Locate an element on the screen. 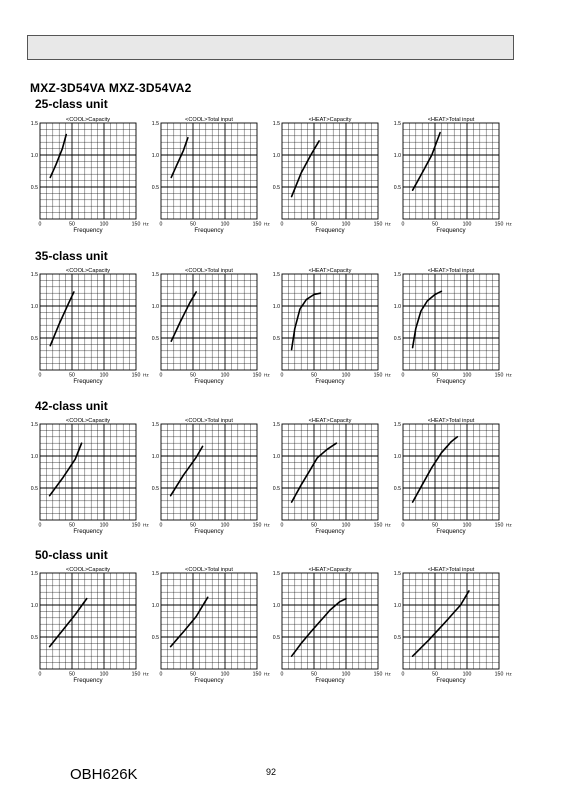 The image size is (569, 805). chart-title: <HEAT>Capacity is located at coordinates (330, 271).